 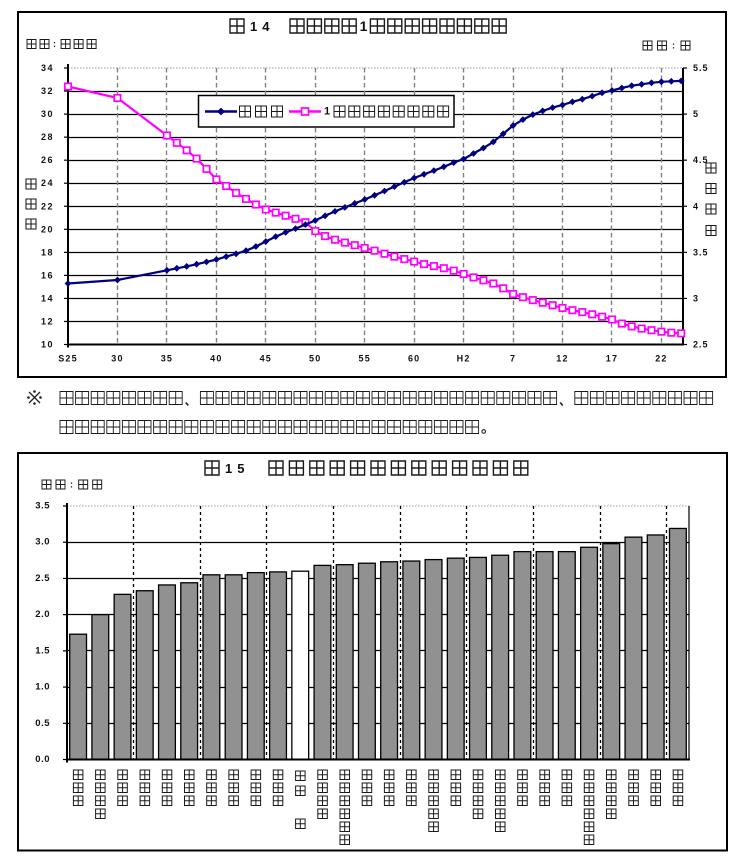 I want to click on svg-text: S25, so click(x=68, y=359).